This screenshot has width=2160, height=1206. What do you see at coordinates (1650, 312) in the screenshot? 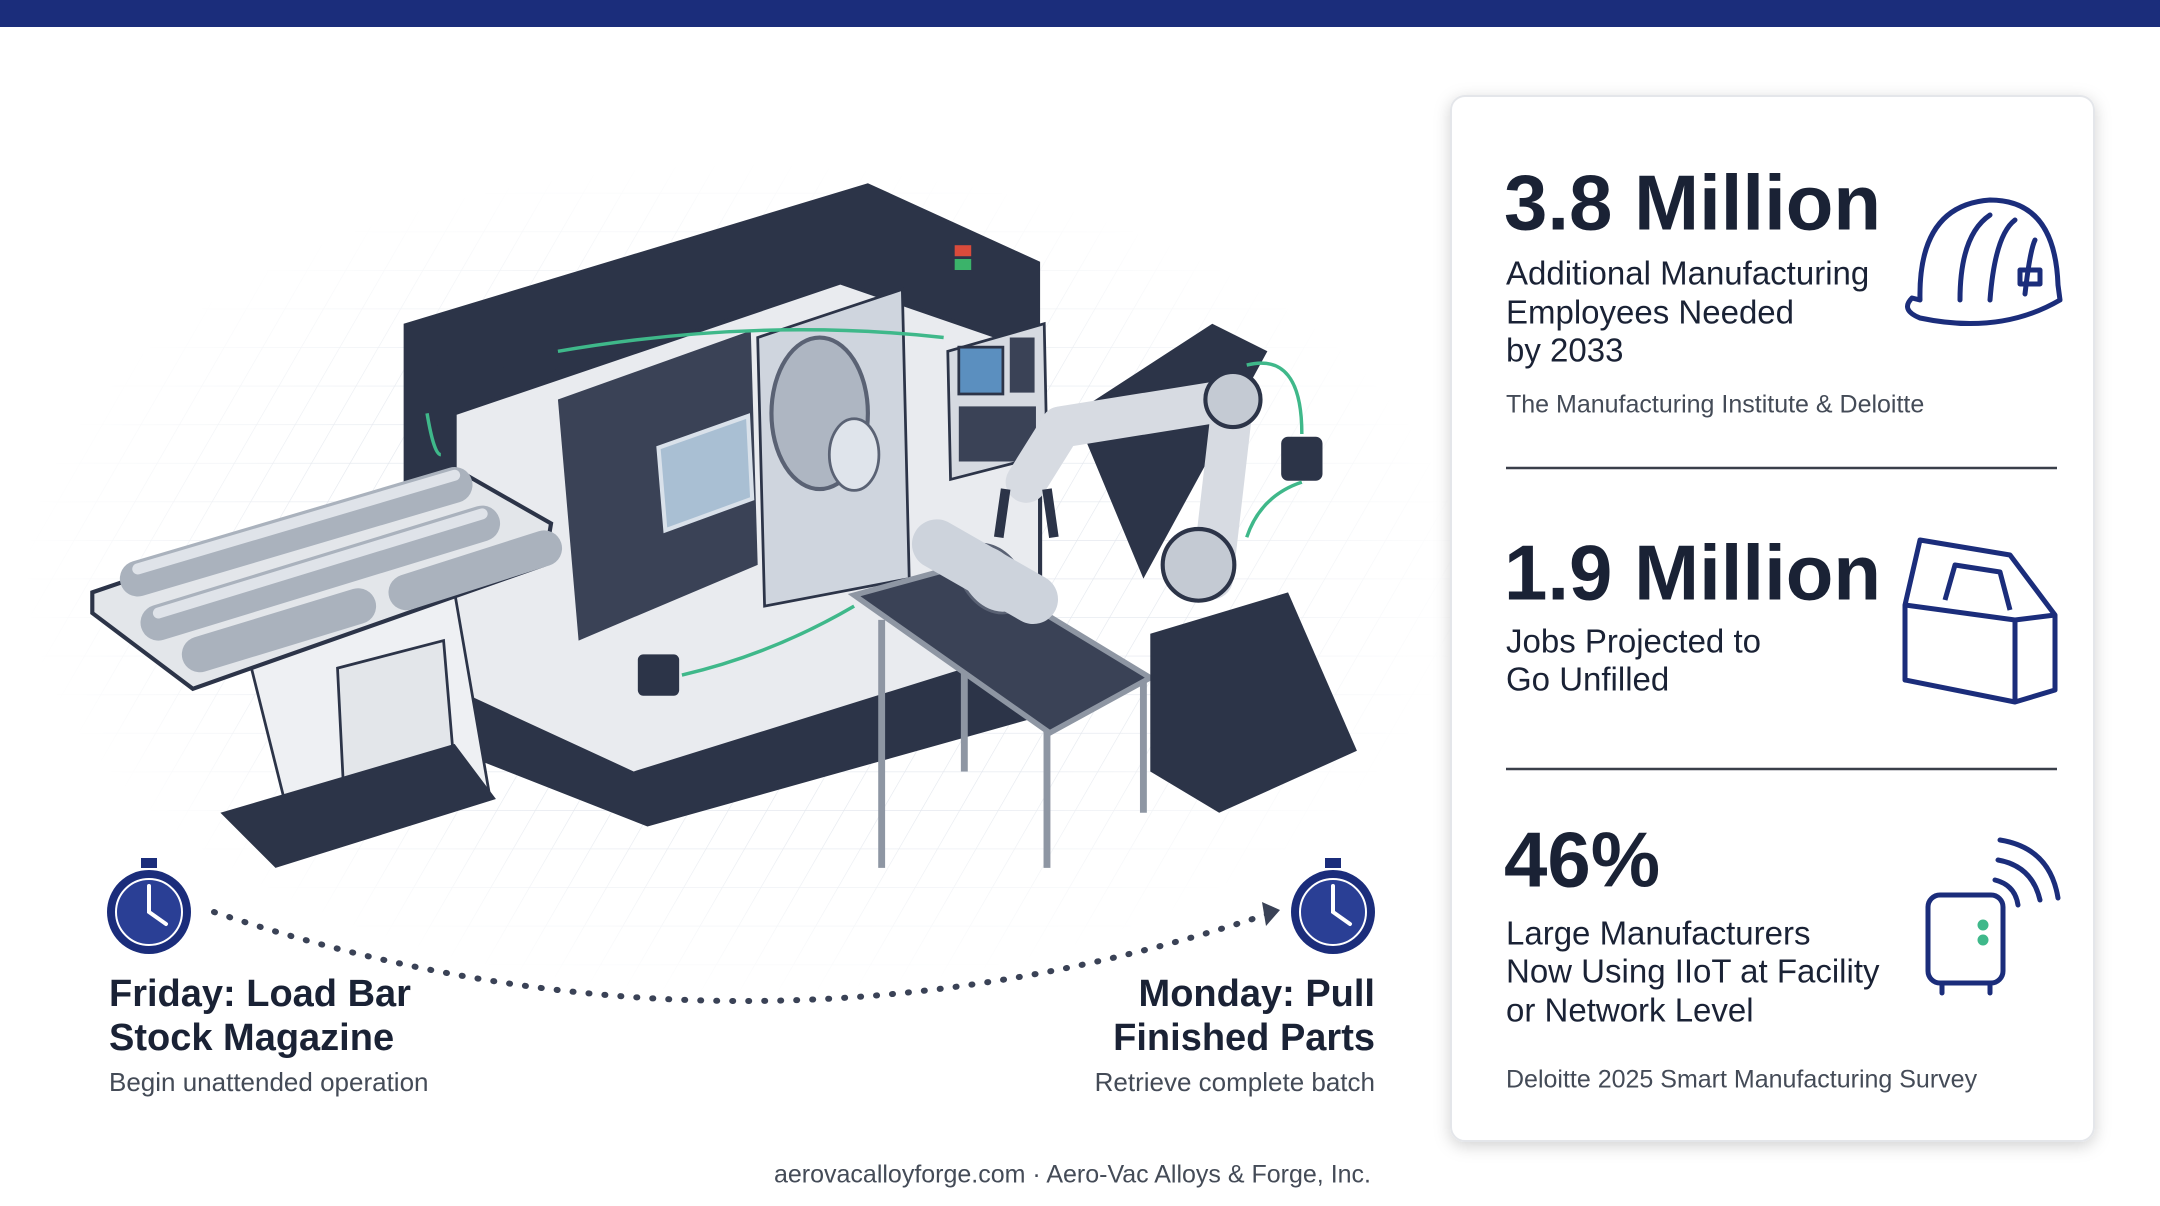
I see `stat-description: Employees Needed` at bounding box center [1650, 312].